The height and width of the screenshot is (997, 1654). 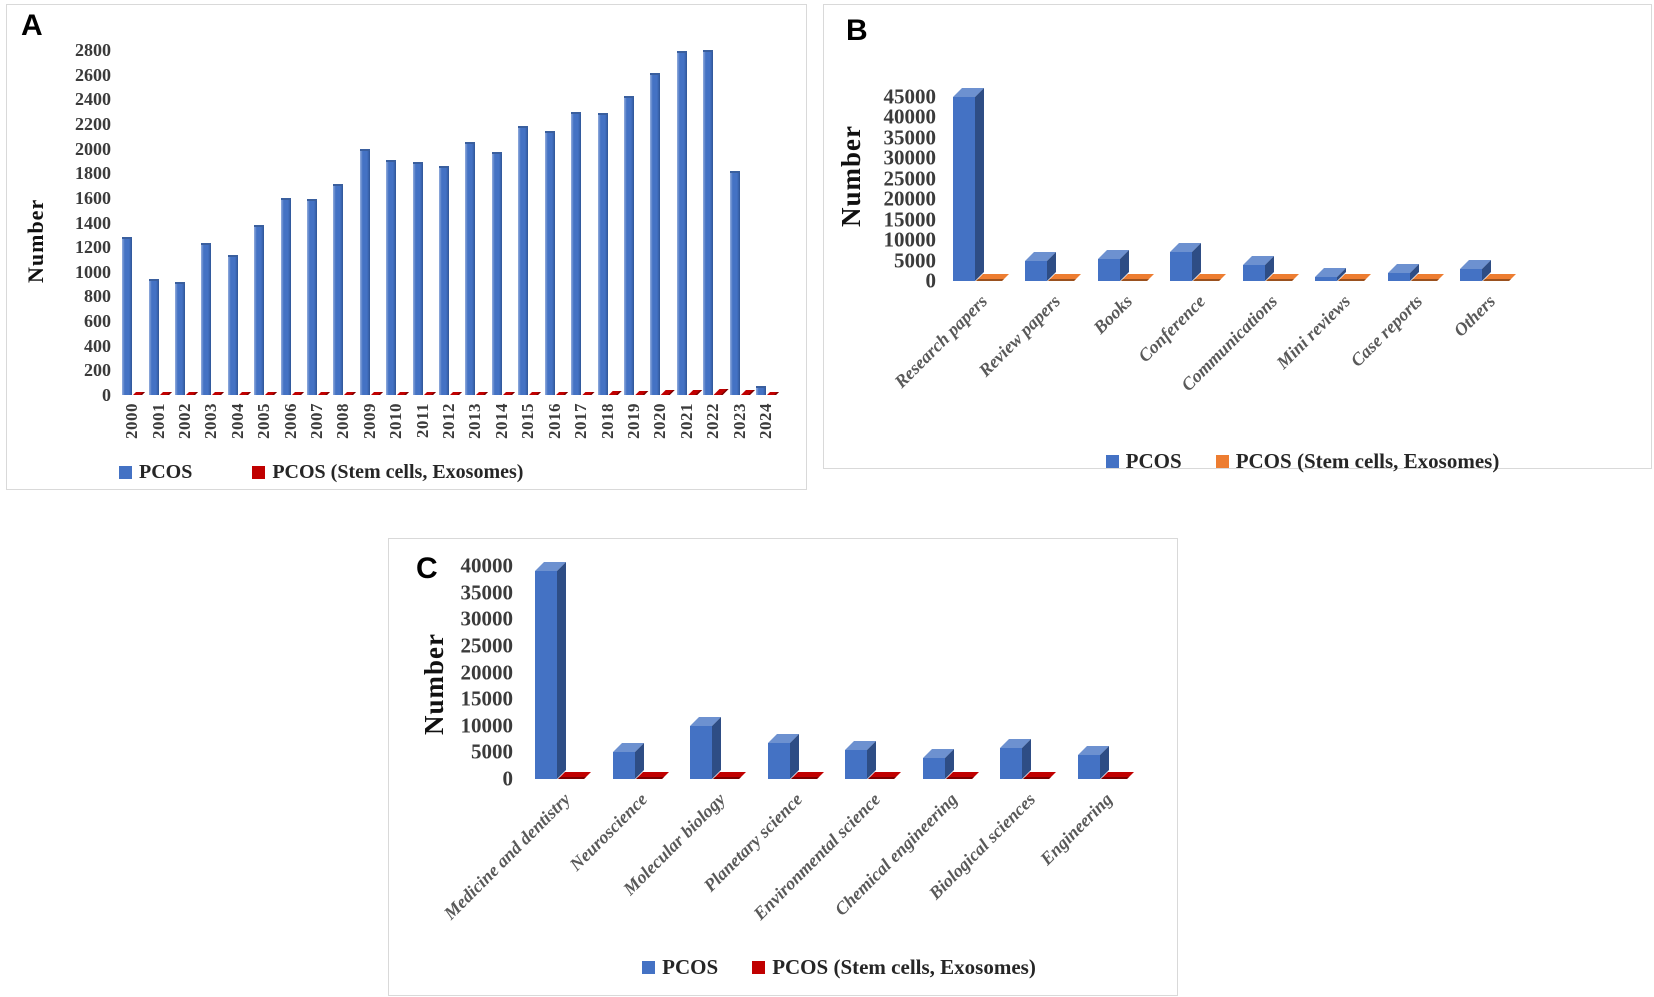 I want to click on legend-label: PCOS (Stem cells, Exosomes), so click(x=1367, y=461).